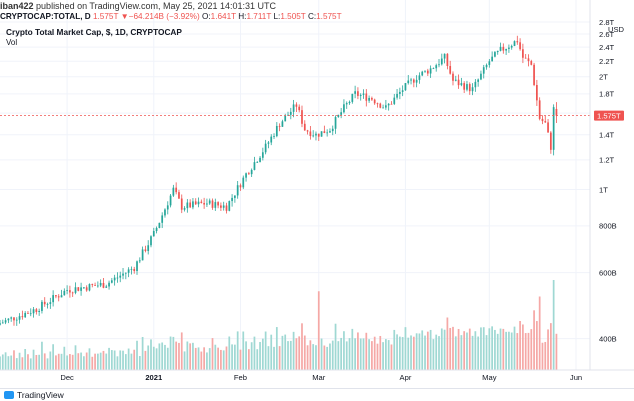 This screenshot has width=634, height=401. What do you see at coordinates (608, 226) in the screenshot?
I see `price-tick-label: 800B` at bounding box center [608, 226].